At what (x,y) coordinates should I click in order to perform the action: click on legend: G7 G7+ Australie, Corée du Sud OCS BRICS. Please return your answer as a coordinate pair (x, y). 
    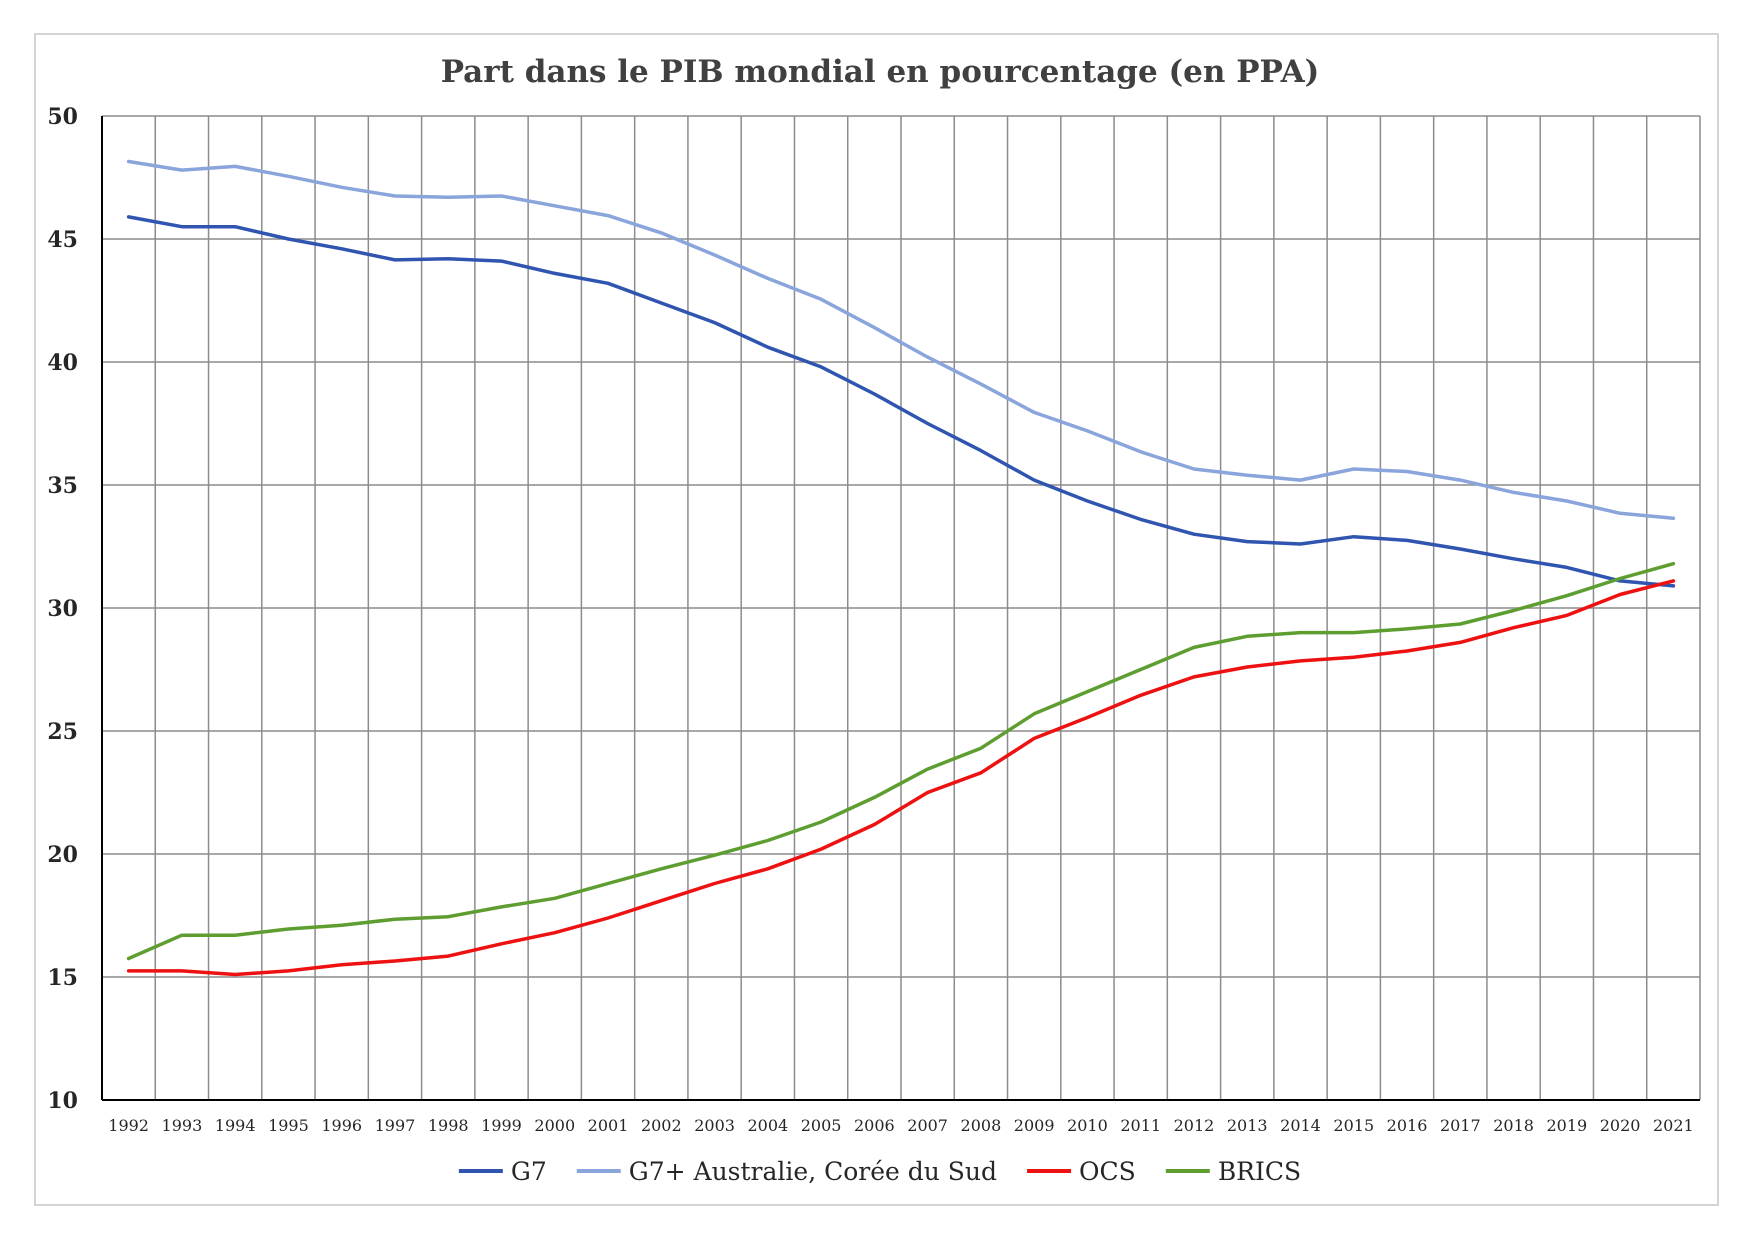
    Looking at the image, I should click on (879, 1171).